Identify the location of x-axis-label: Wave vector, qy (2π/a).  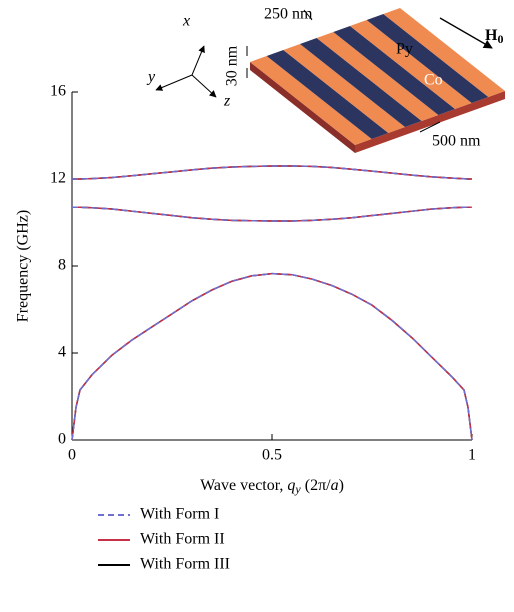
(272, 486).